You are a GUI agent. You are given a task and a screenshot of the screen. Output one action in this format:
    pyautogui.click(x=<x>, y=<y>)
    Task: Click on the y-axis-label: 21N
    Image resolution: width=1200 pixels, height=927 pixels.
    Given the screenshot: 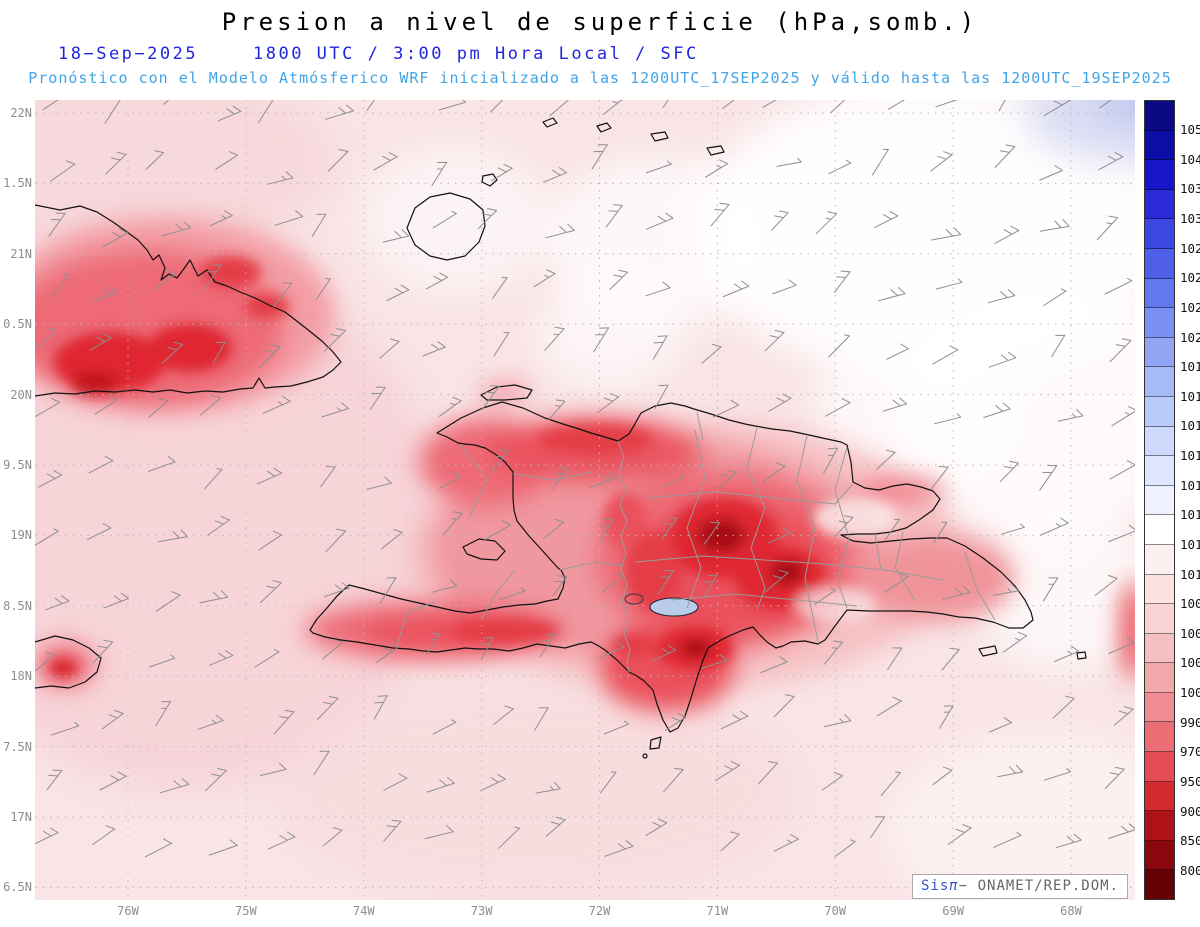 What is the action you would take?
    pyautogui.click(x=21, y=253)
    